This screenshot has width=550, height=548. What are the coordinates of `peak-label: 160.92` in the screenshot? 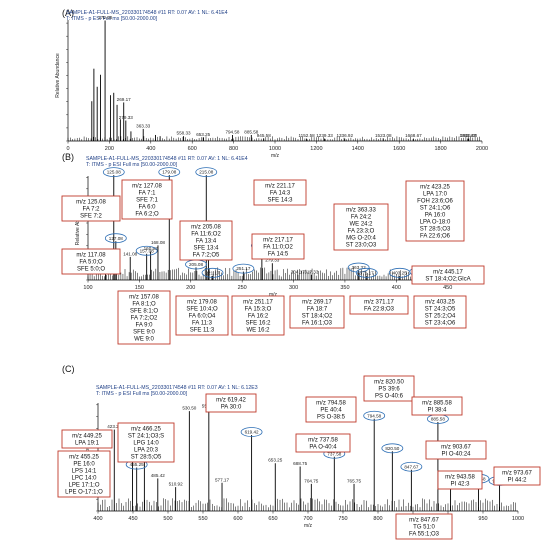 It's located at (151, 248).